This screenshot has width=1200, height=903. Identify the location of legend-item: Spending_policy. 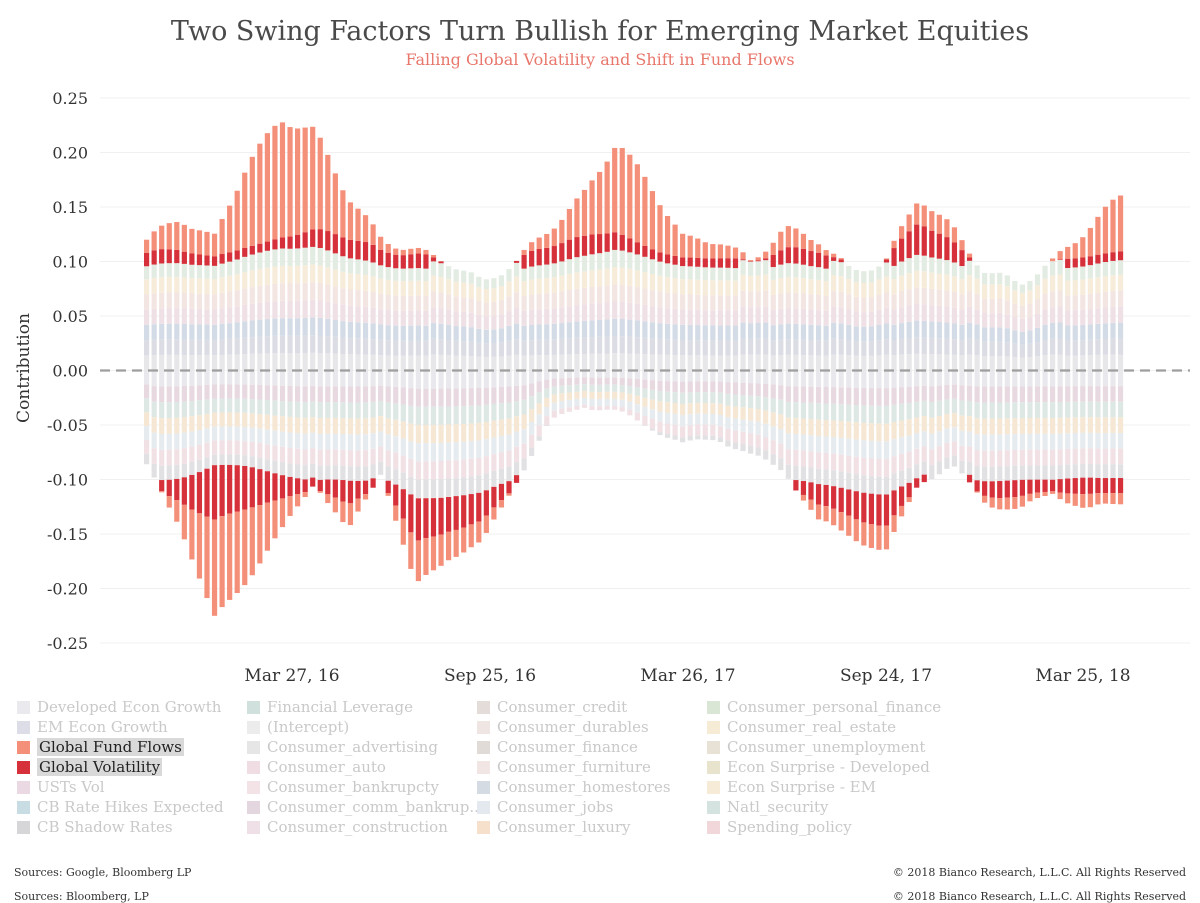
(824, 827).